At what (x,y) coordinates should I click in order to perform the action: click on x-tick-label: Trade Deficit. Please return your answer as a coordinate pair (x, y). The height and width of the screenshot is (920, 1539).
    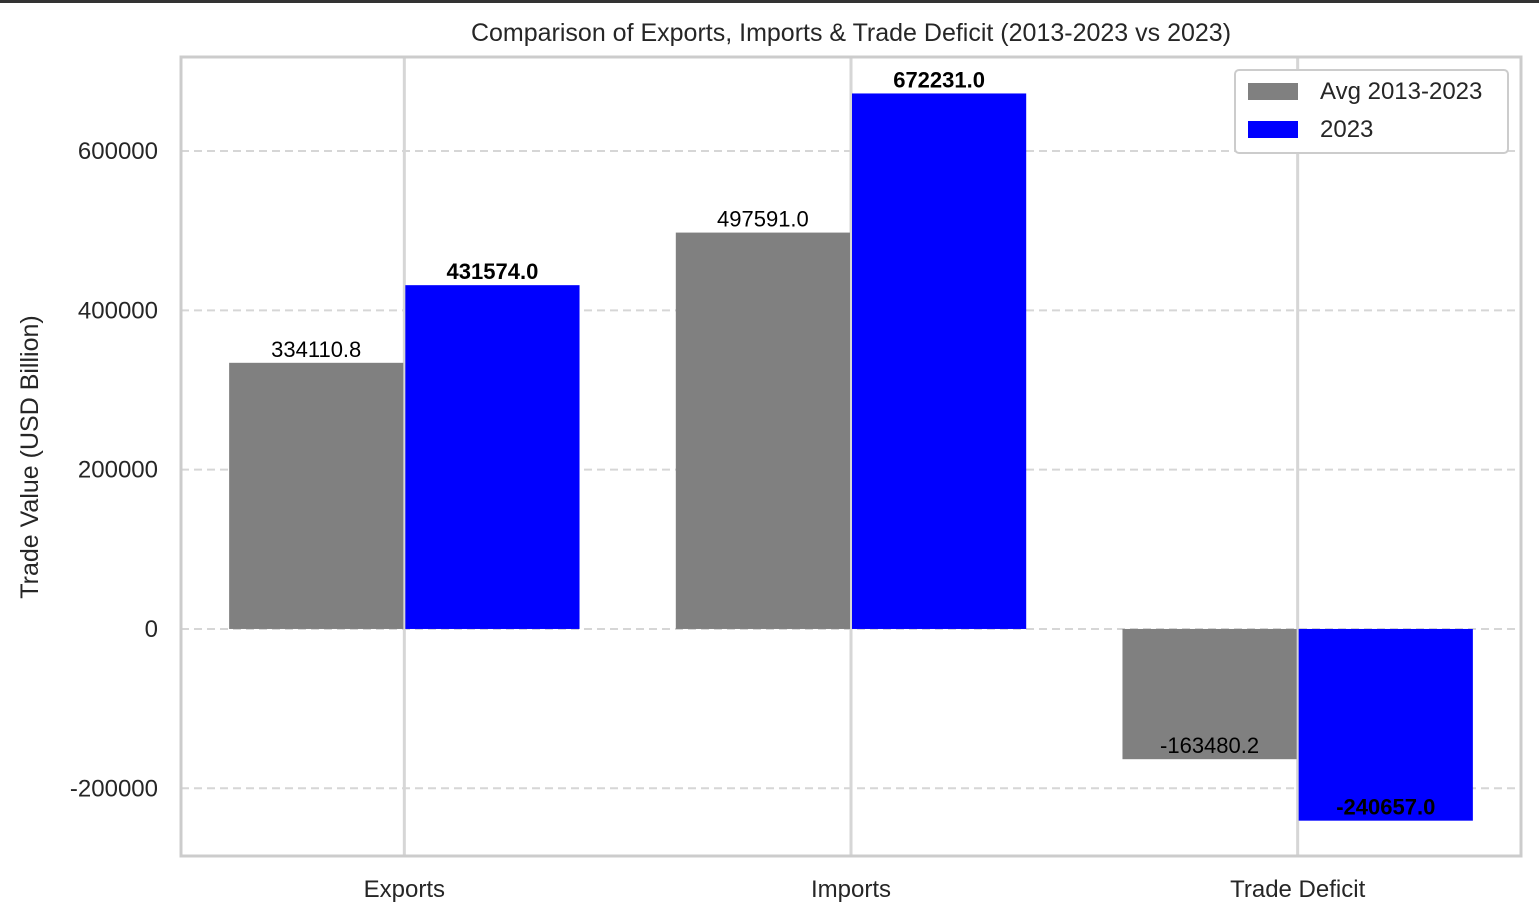
    Looking at the image, I should click on (1297, 889).